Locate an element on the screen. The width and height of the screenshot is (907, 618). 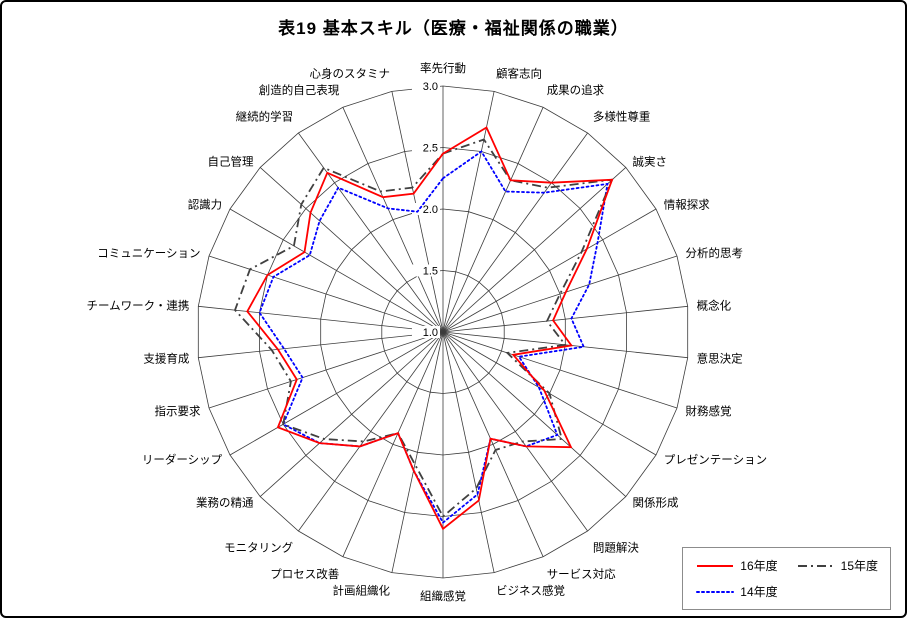
legend-line-sample-dashdot is located at coordinates (815, 565).